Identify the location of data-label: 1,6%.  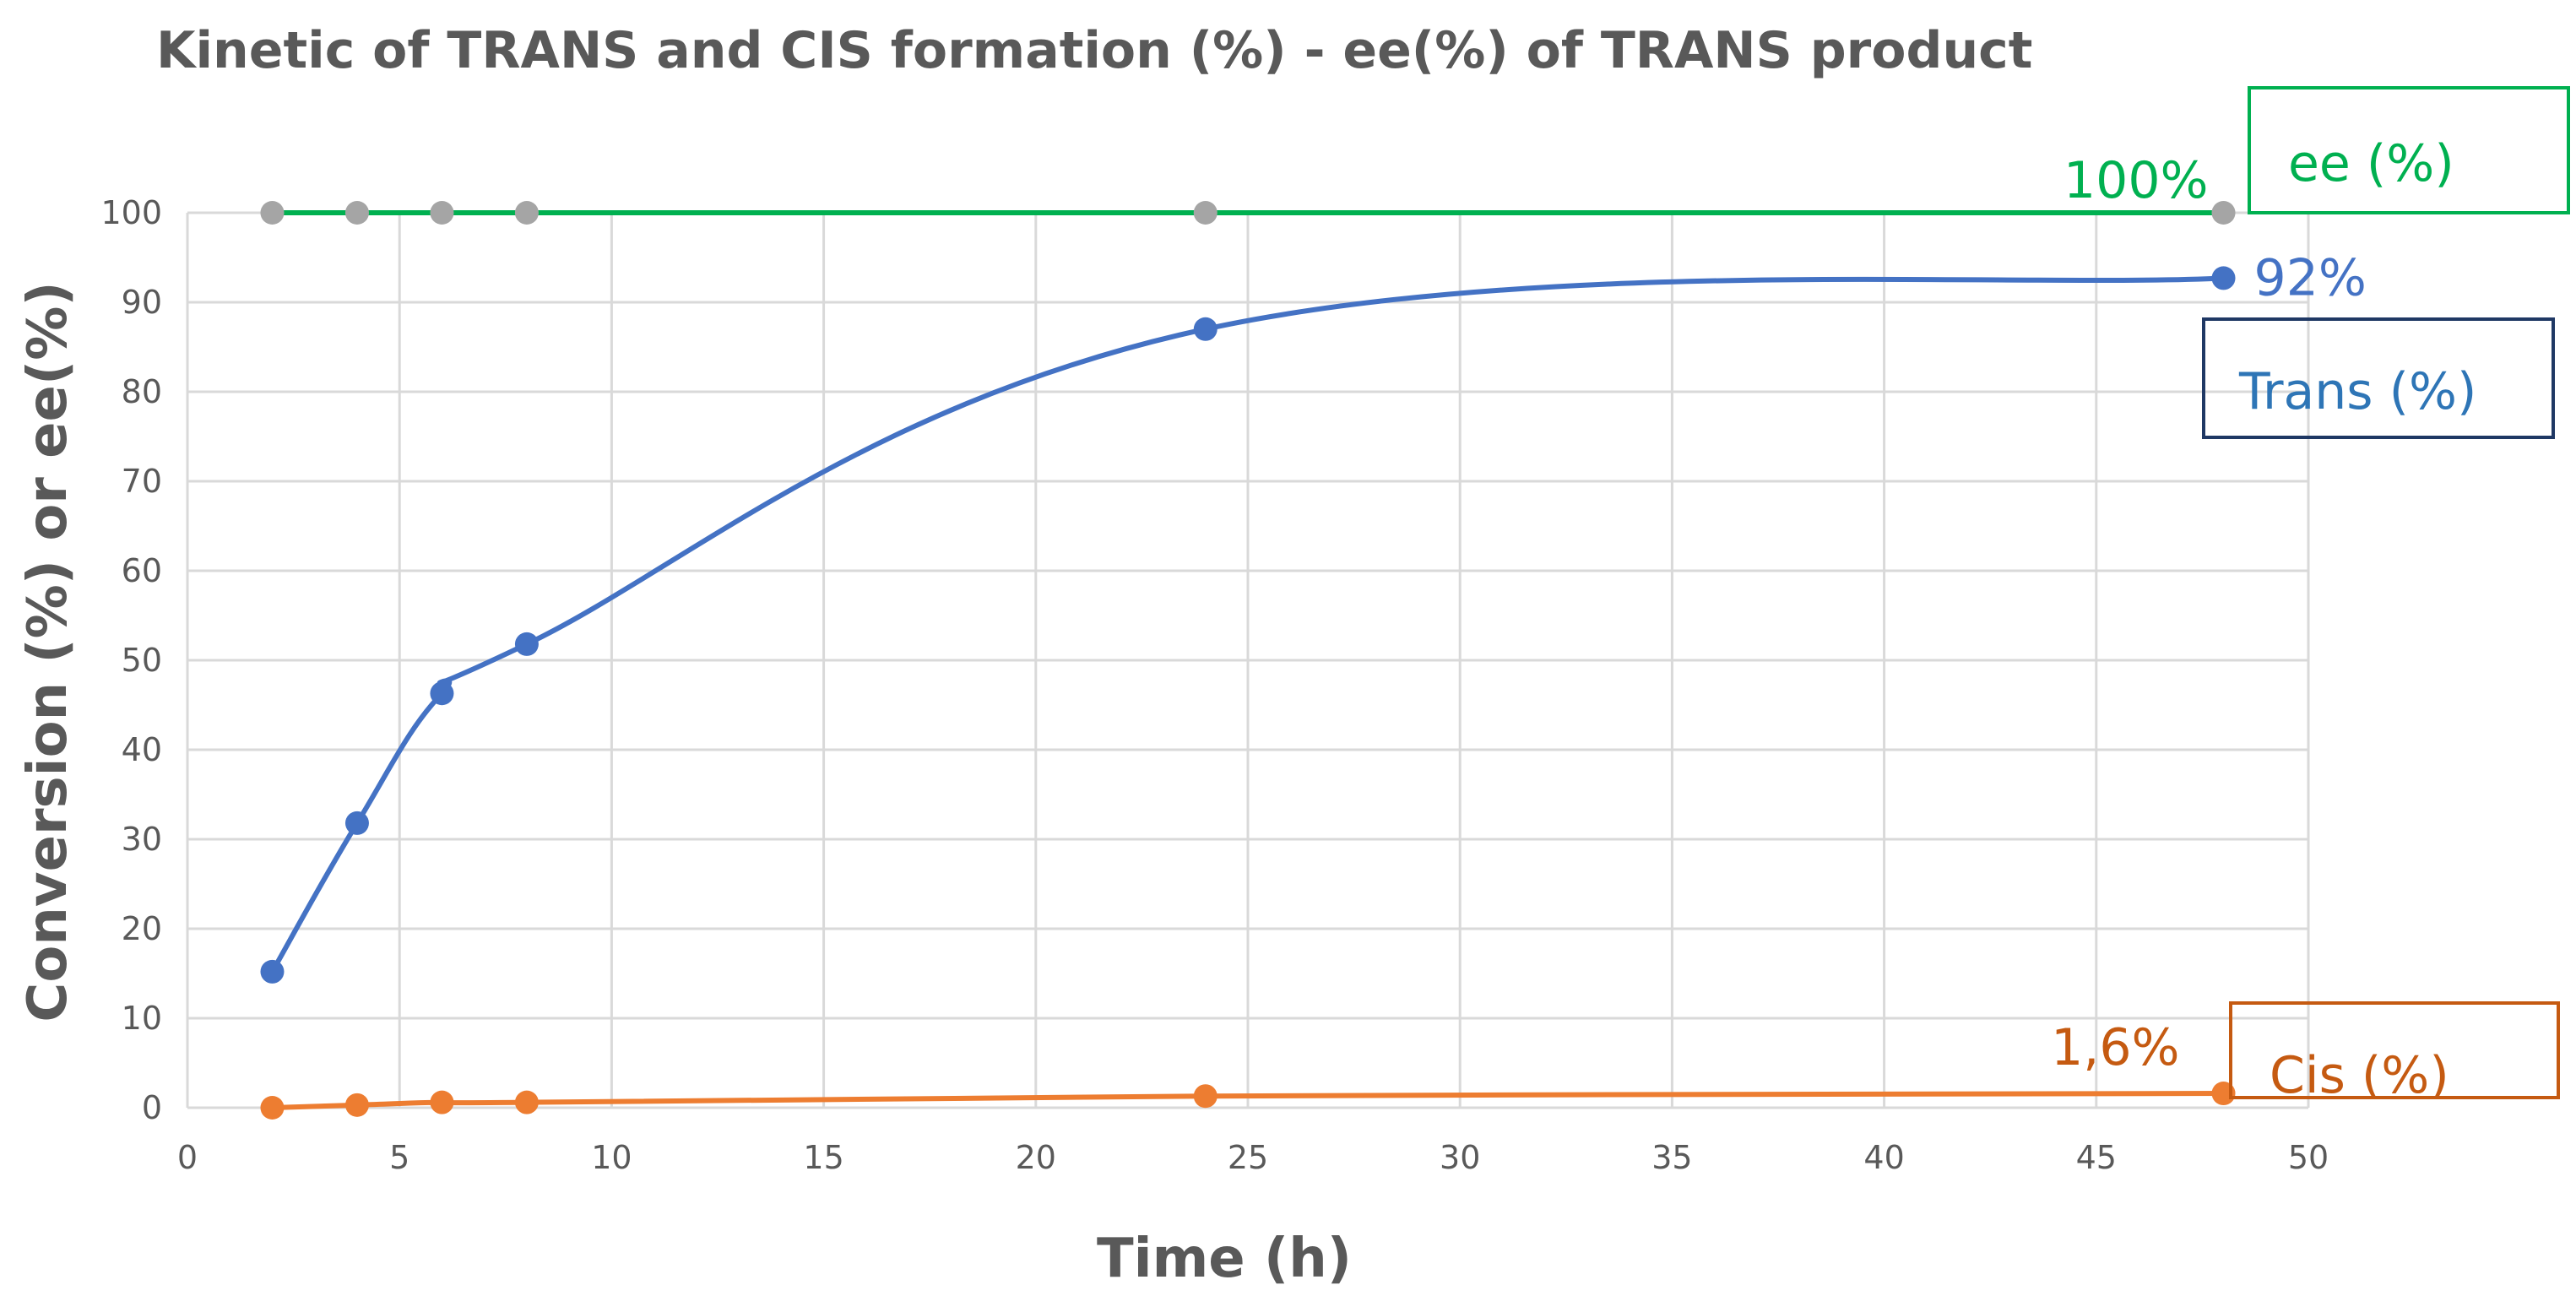
(2115, 1047).